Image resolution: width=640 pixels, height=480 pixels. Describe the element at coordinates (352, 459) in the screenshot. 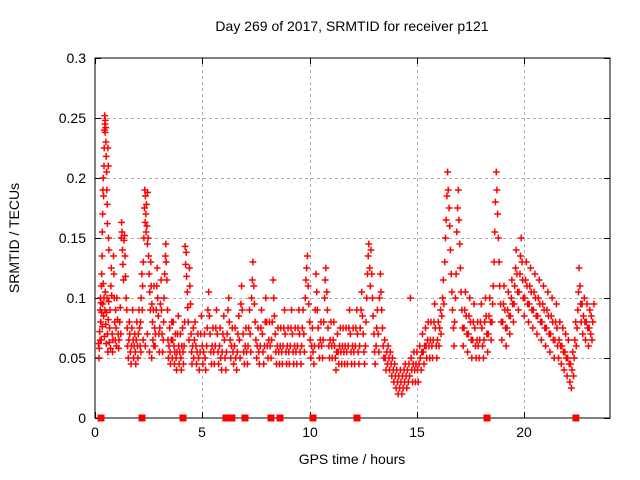

I see `x-axis-label: GPS time / hours` at that location.